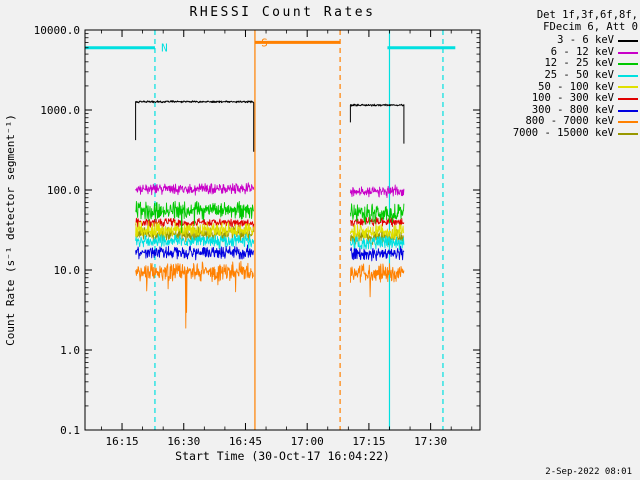  I want to click on trace-100-300-keV, so click(377, 222).